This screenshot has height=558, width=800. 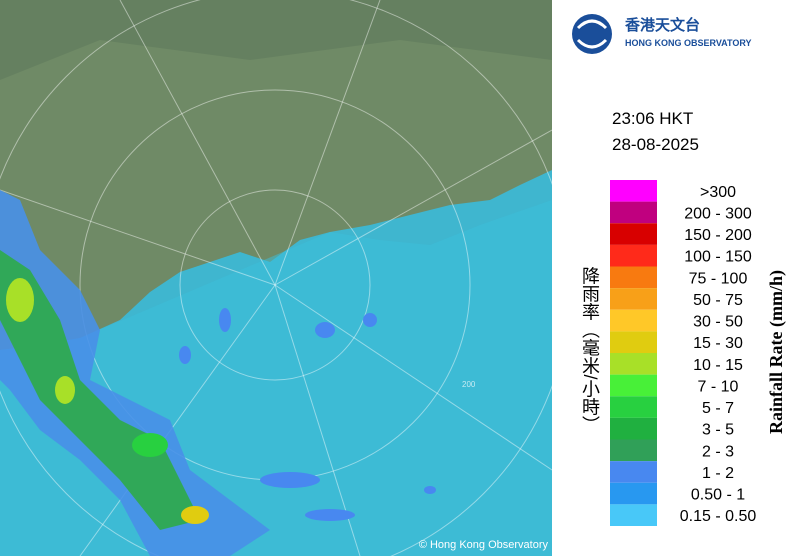 I want to click on legend-label: 5 - 7, so click(x=718, y=408).